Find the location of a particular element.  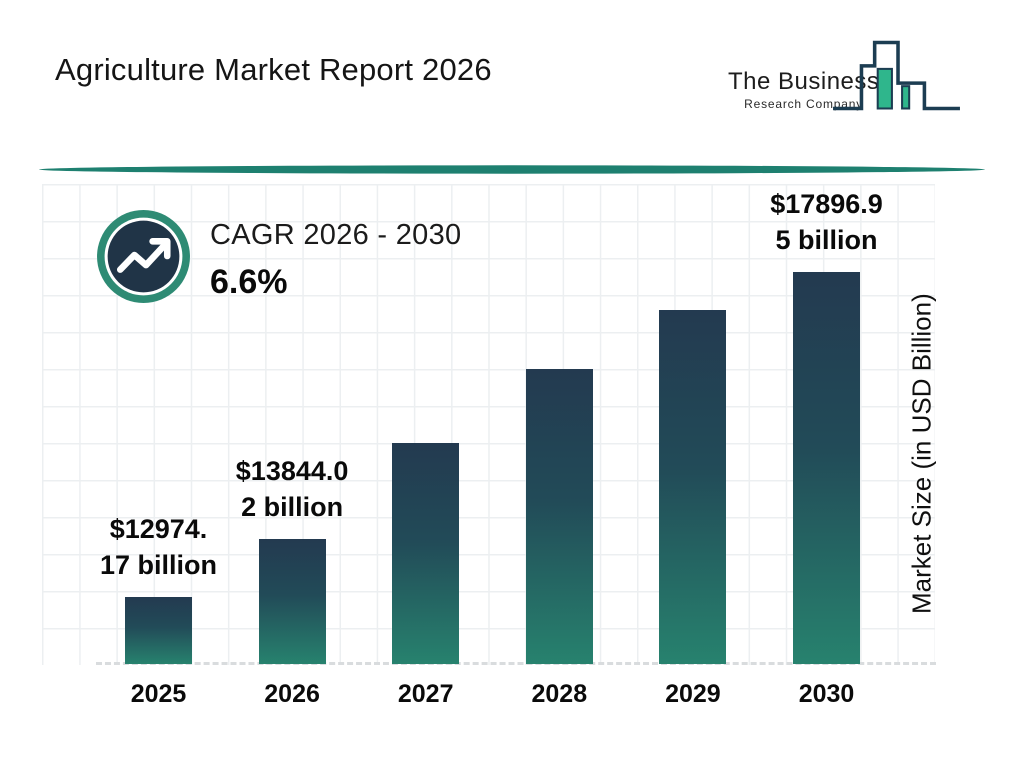

bar-2026 is located at coordinates (292, 601).